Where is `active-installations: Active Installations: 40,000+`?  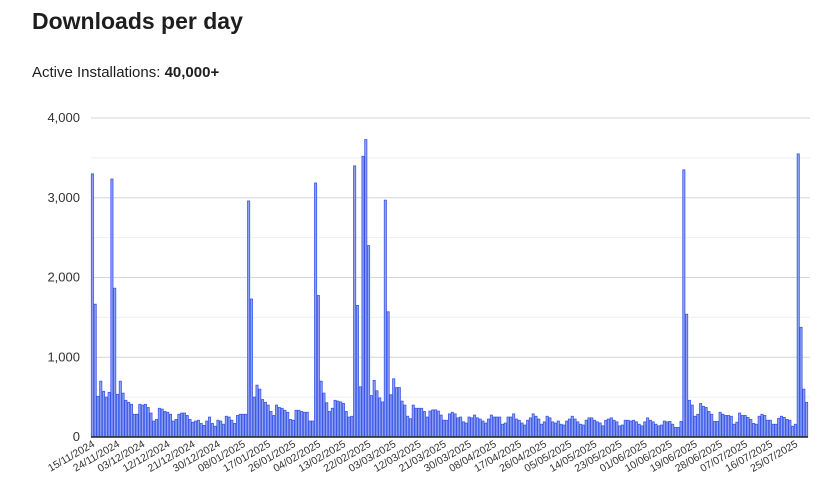
active-installations: Active Installations: 40,000+ is located at coordinates (125, 72).